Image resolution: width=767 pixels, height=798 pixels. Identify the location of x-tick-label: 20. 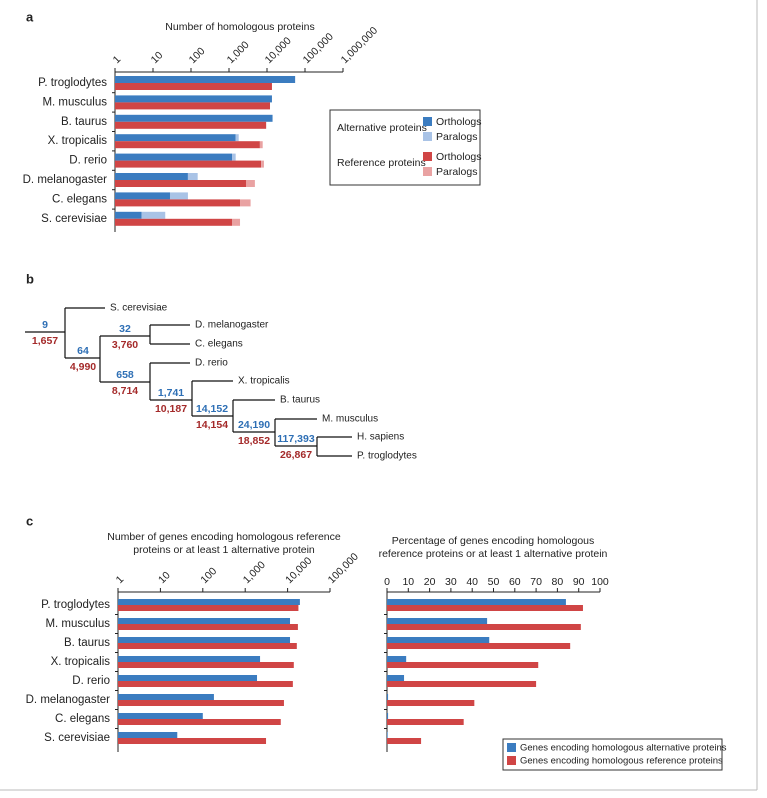
(430, 582).